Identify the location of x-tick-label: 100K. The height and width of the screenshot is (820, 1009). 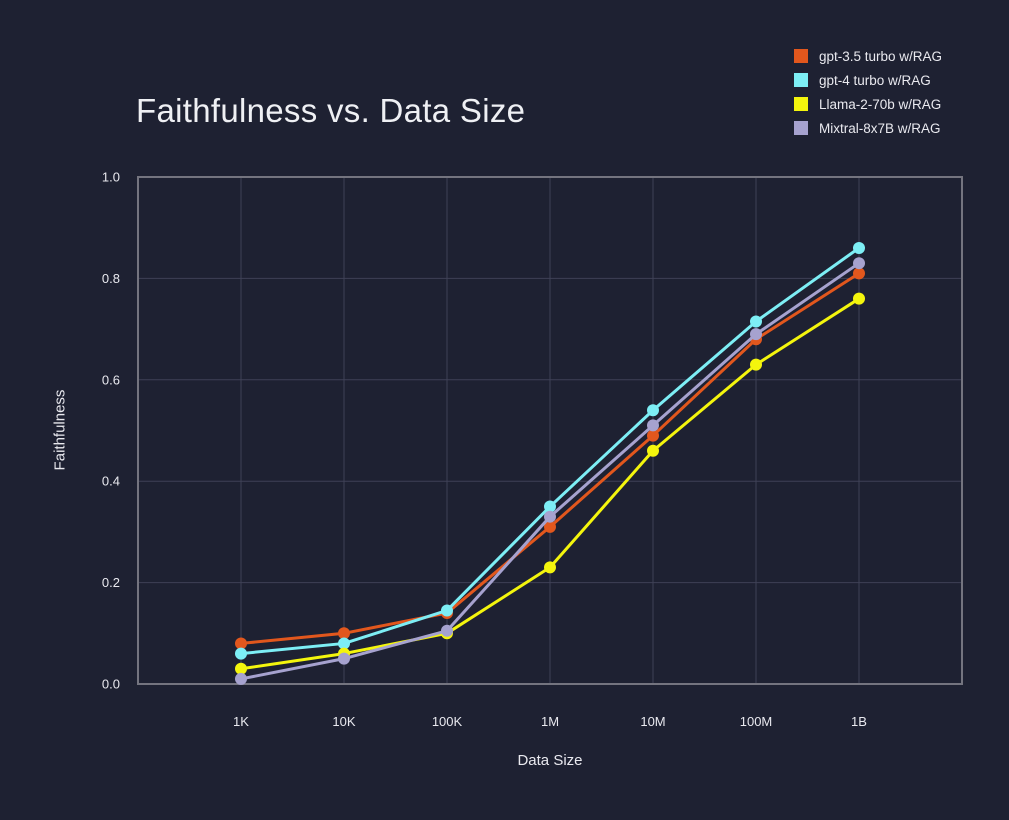
(447, 721).